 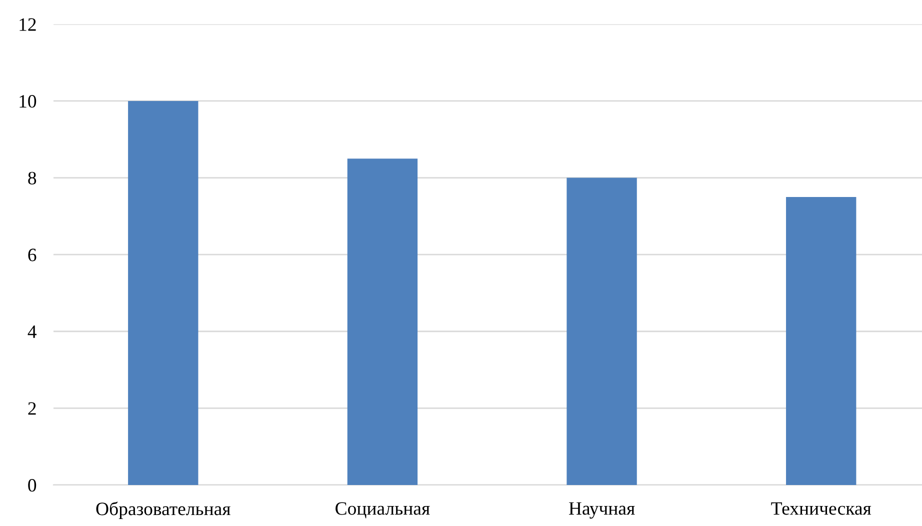 I want to click on y-tick-label: 4, so click(x=32, y=332).